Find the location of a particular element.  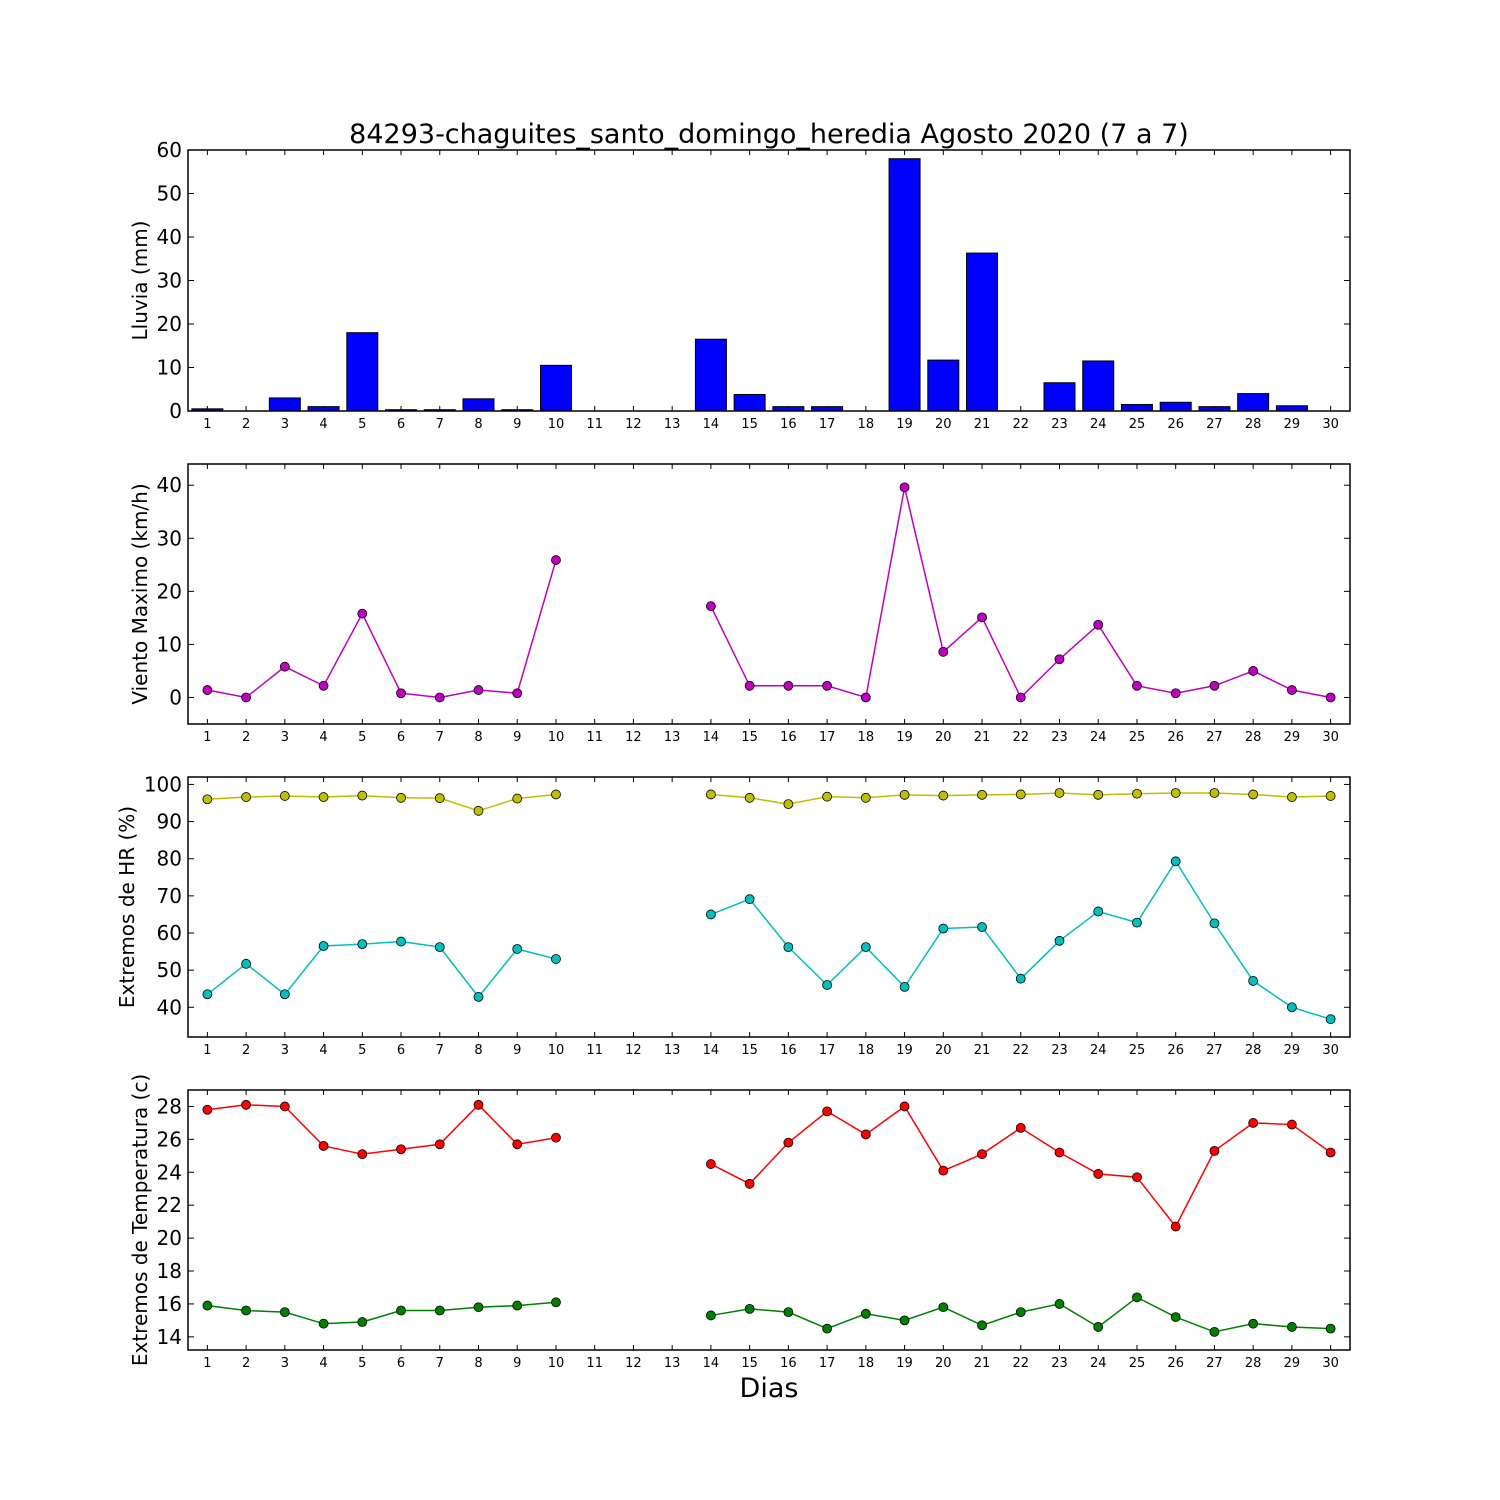

x-tick-label: 2 is located at coordinates (246, 1363).